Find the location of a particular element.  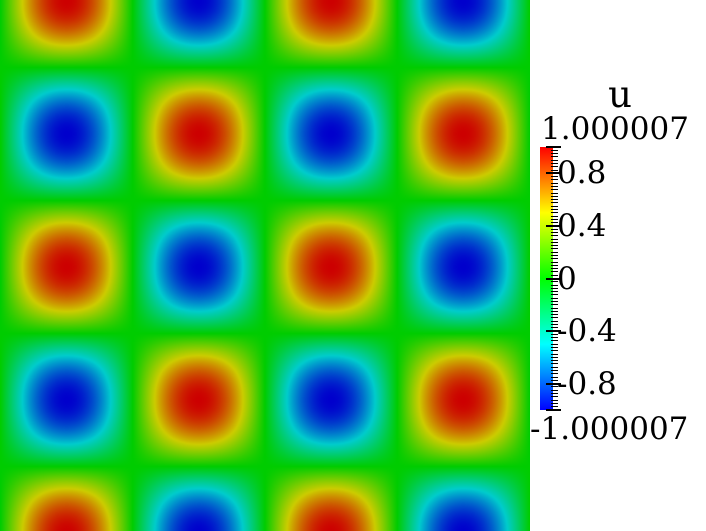

colorbar-min-label: -1.000007 is located at coordinates (609, 429).